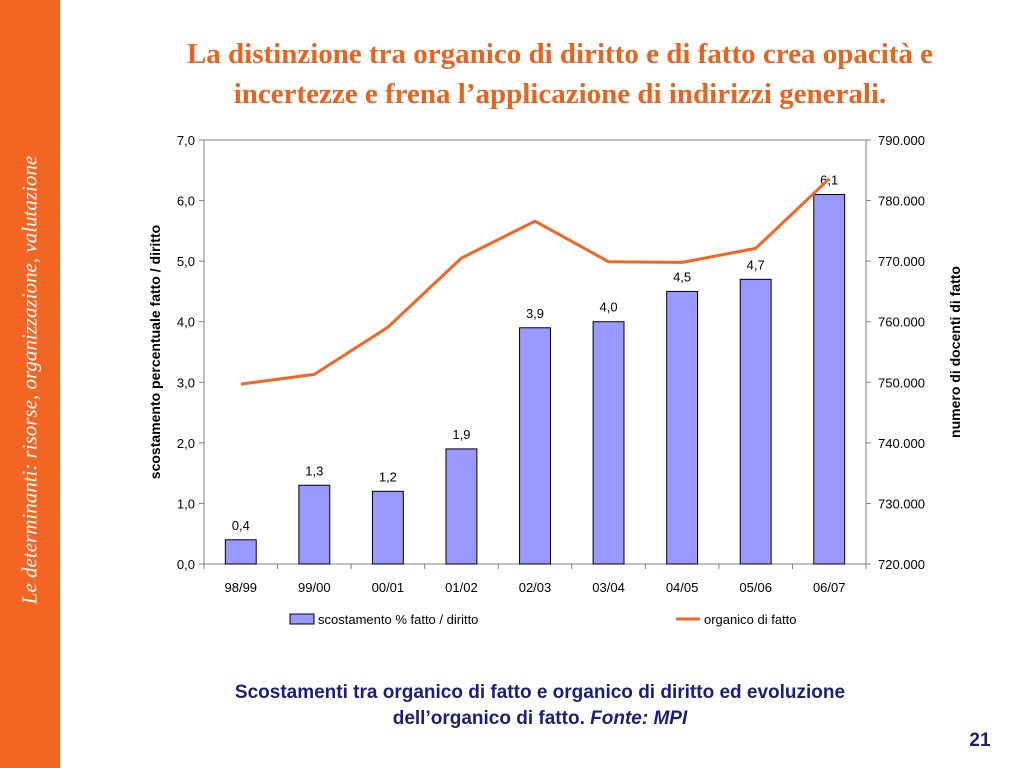 This screenshot has height=768, width=1024. What do you see at coordinates (388, 587) in the screenshot?
I see `x-tick-label: 00/01` at bounding box center [388, 587].